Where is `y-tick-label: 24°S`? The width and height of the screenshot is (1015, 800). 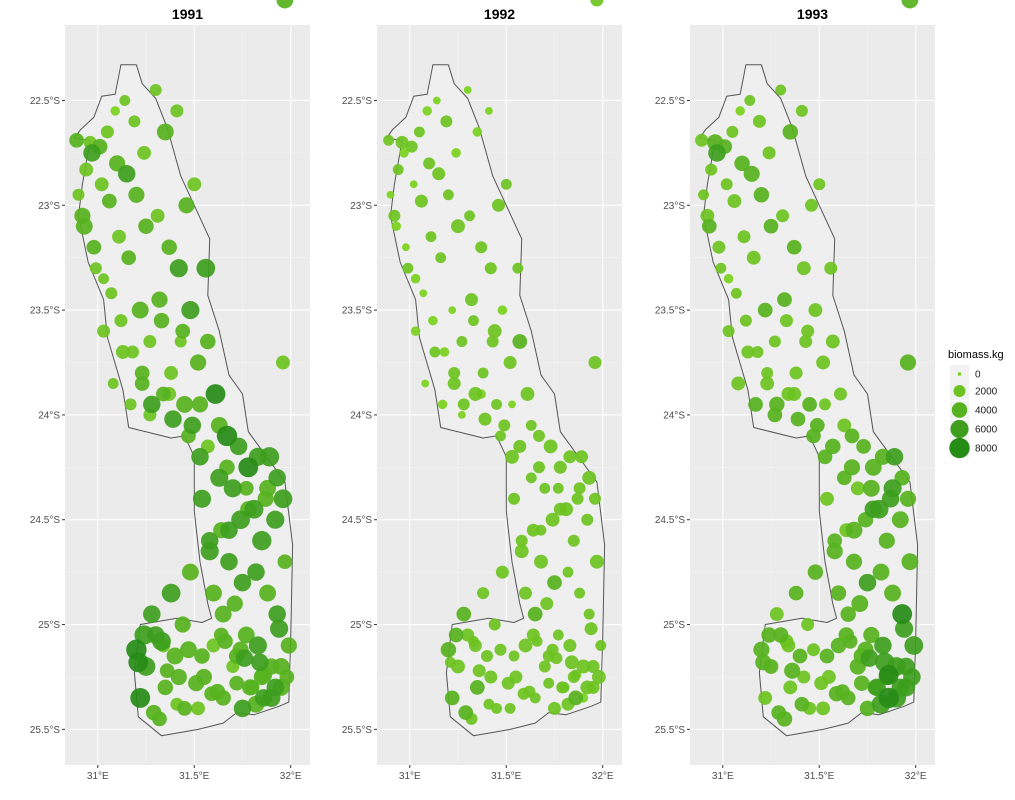 y-tick-label: 24°S is located at coordinates (674, 415).